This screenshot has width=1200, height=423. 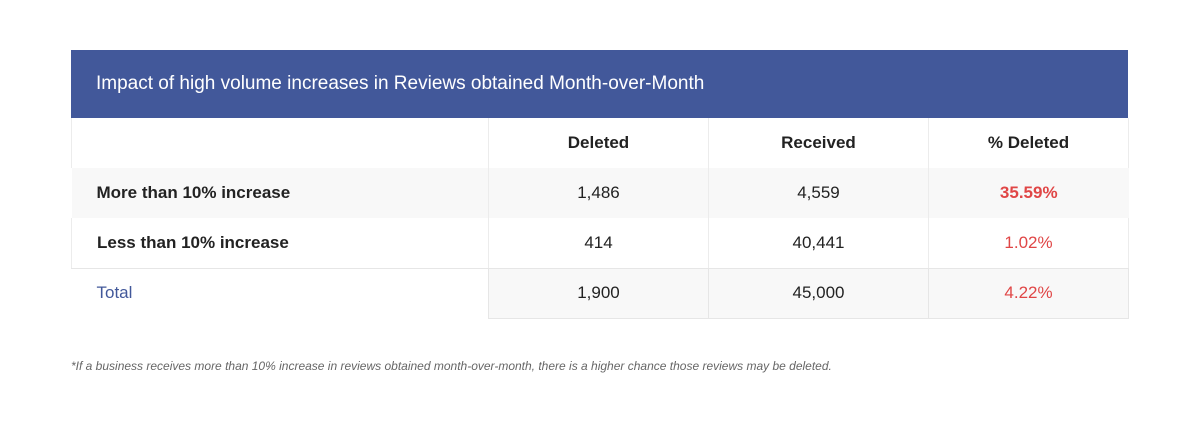 I want to click on table-header-row: Deleted Received % Deleted, so click(x=600, y=143).